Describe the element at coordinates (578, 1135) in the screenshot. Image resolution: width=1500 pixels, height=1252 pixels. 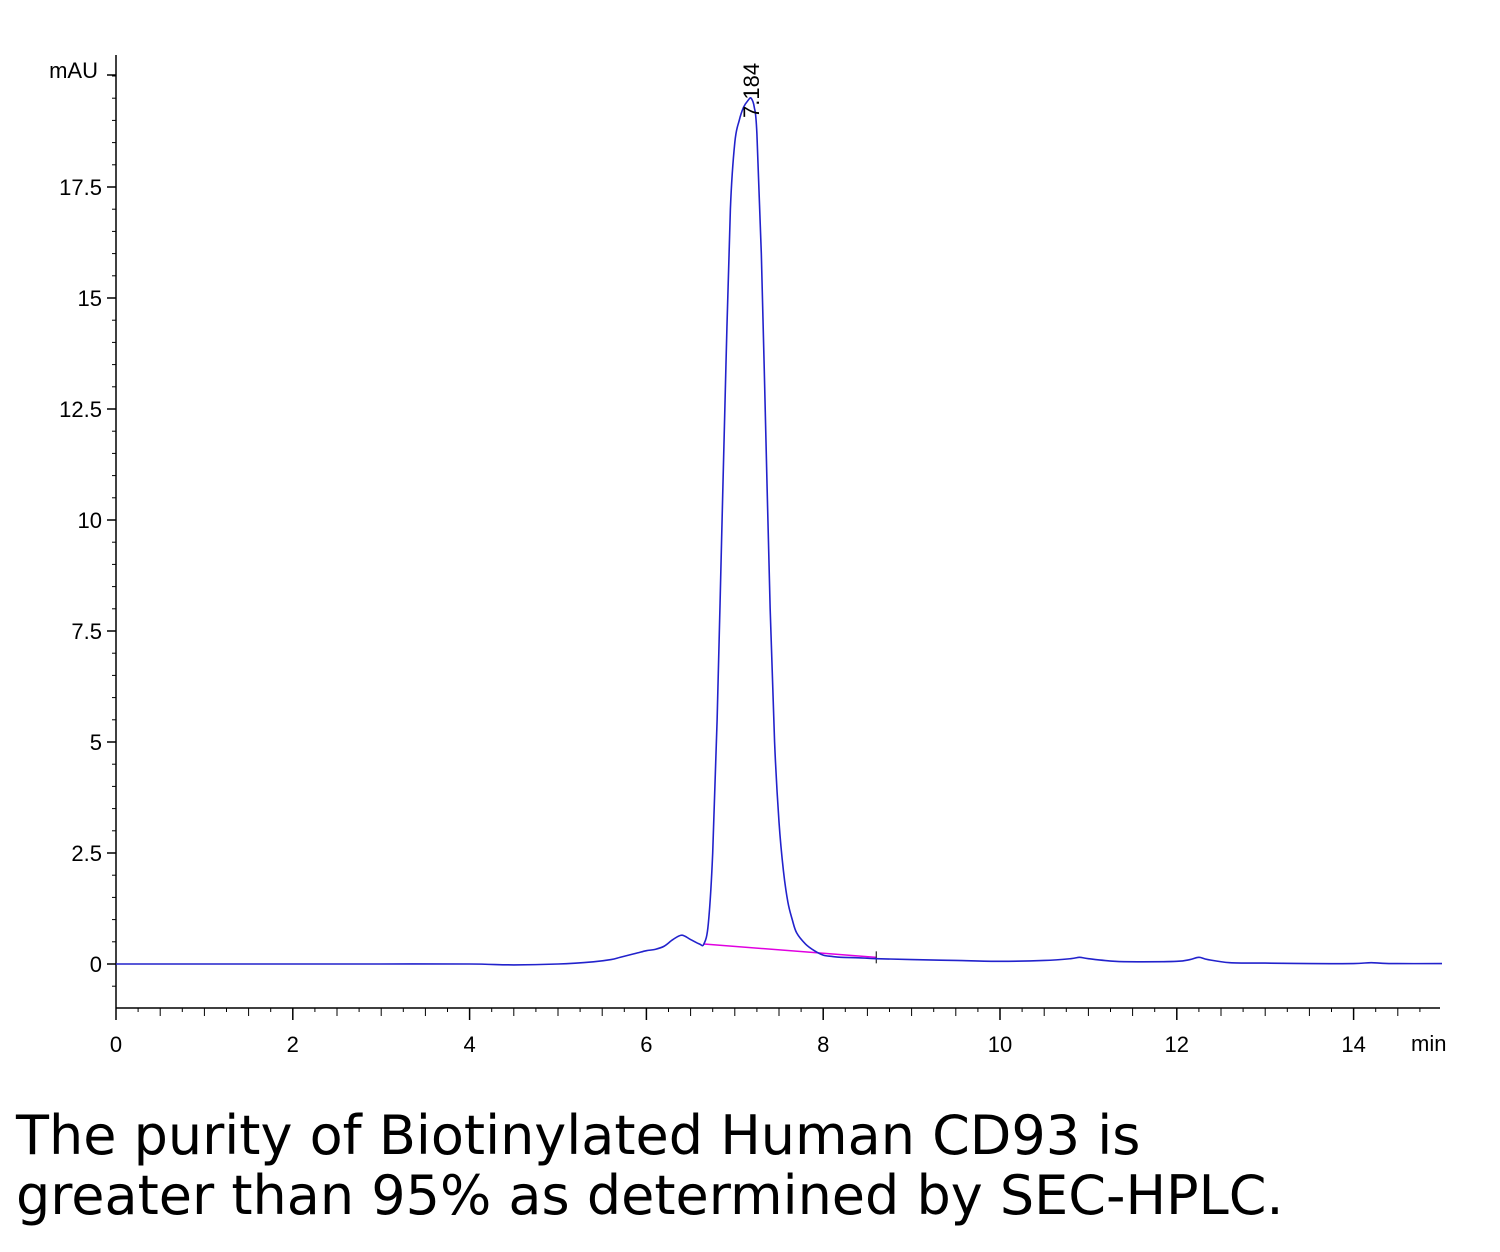
I see `caption-line-1: The purity of Biotinylated Human CD93 is` at that location.